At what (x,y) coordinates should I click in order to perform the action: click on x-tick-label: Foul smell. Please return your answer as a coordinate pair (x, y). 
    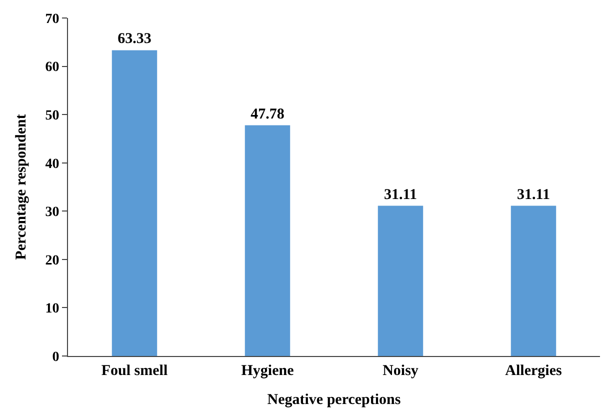
    Looking at the image, I should click on (134, 371).